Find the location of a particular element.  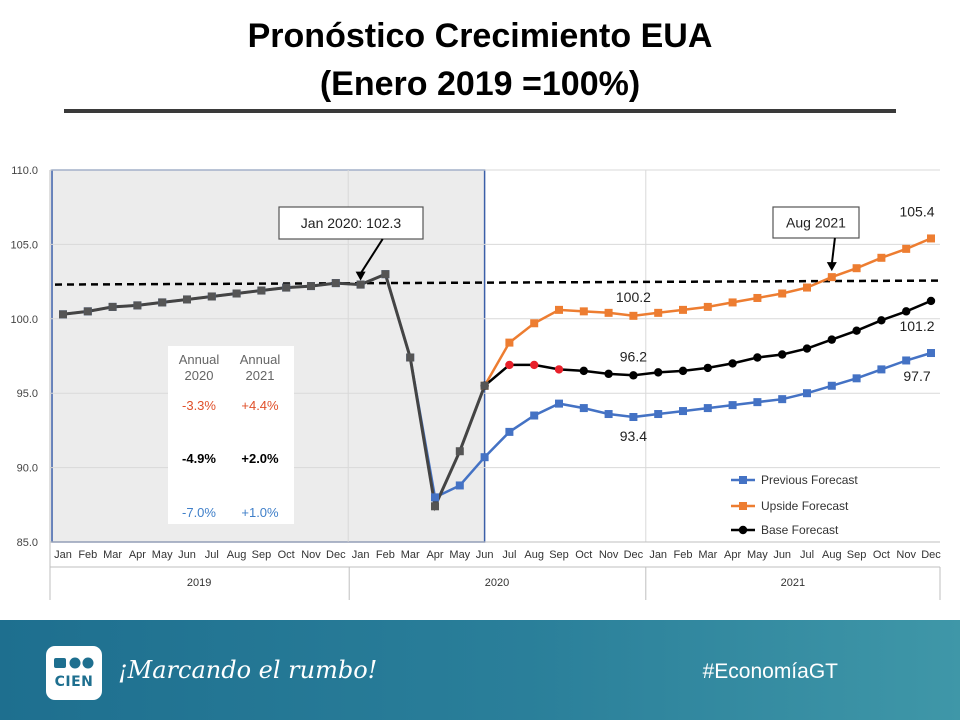

callout-jan-2020-text: Jan 2020: 102.3 is located at coordinates (351, 223).